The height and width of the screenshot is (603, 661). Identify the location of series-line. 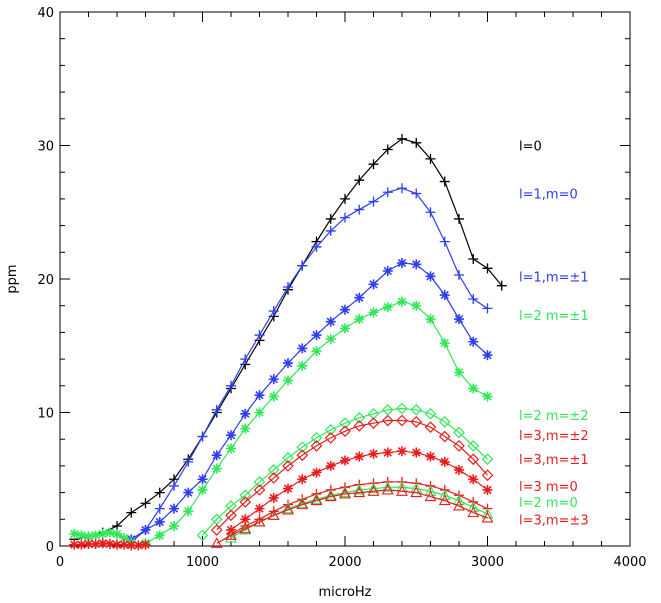
(352, 475).